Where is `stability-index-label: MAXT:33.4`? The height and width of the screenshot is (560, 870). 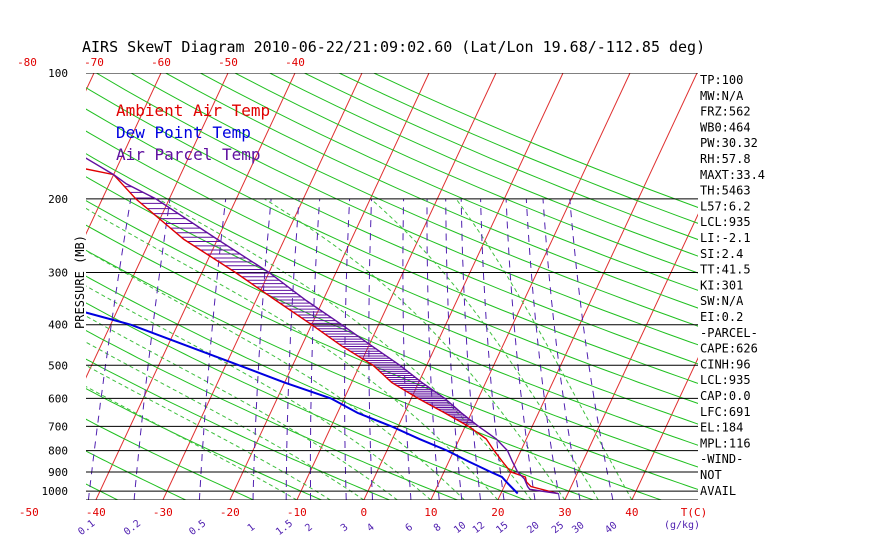
stability-index-label: MAXT:33.4 is located at coordinates (732, 175).